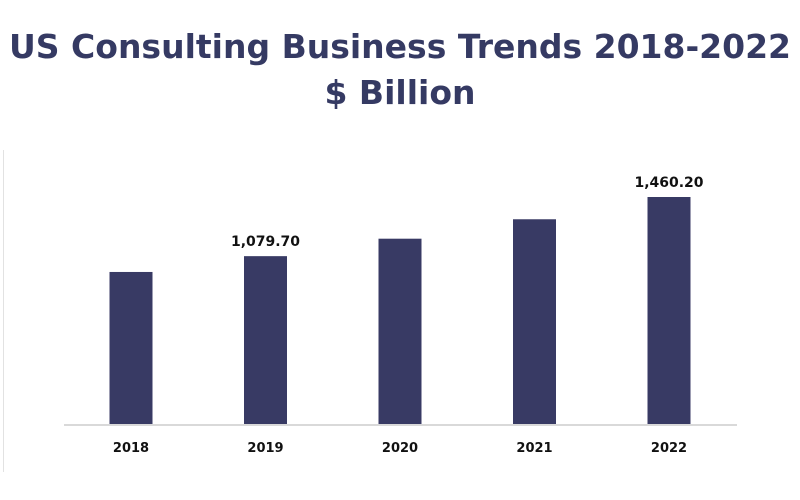  I want to click on x-tick-label: 2018, so click(131, 448).